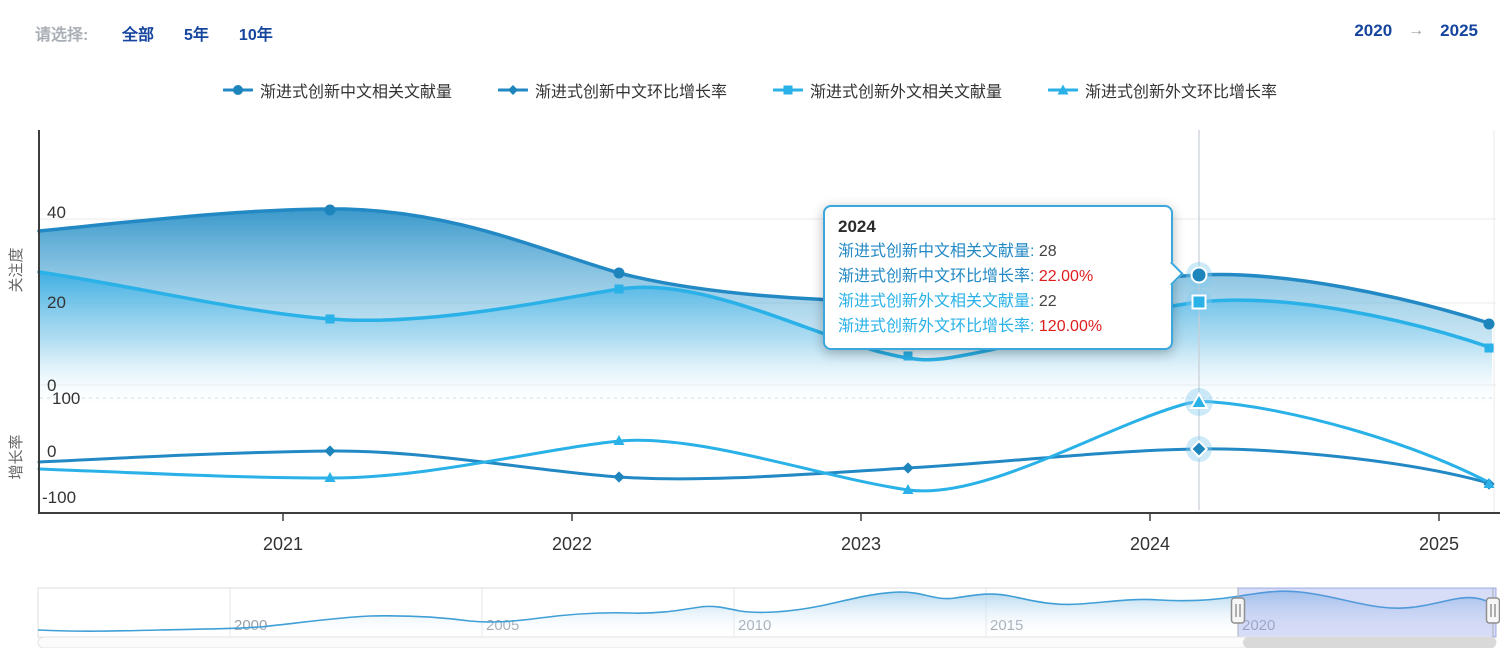  Describe the element at coordinates (1439, 544) in the screenshot. I see `xtick-2025: 2025` at that location.